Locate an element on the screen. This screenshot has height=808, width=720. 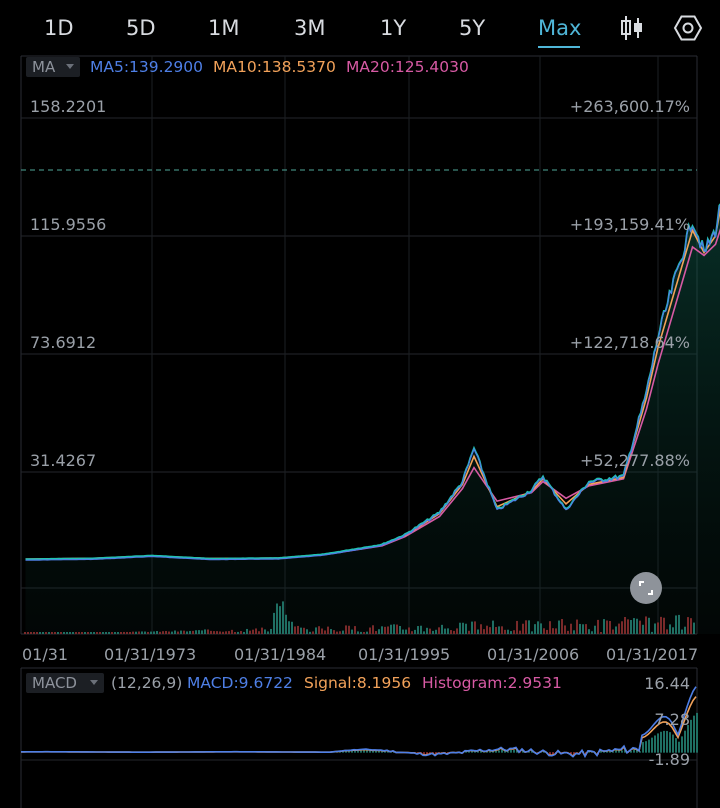
tab-5y: 5Y is located at coordinates (472, 28).